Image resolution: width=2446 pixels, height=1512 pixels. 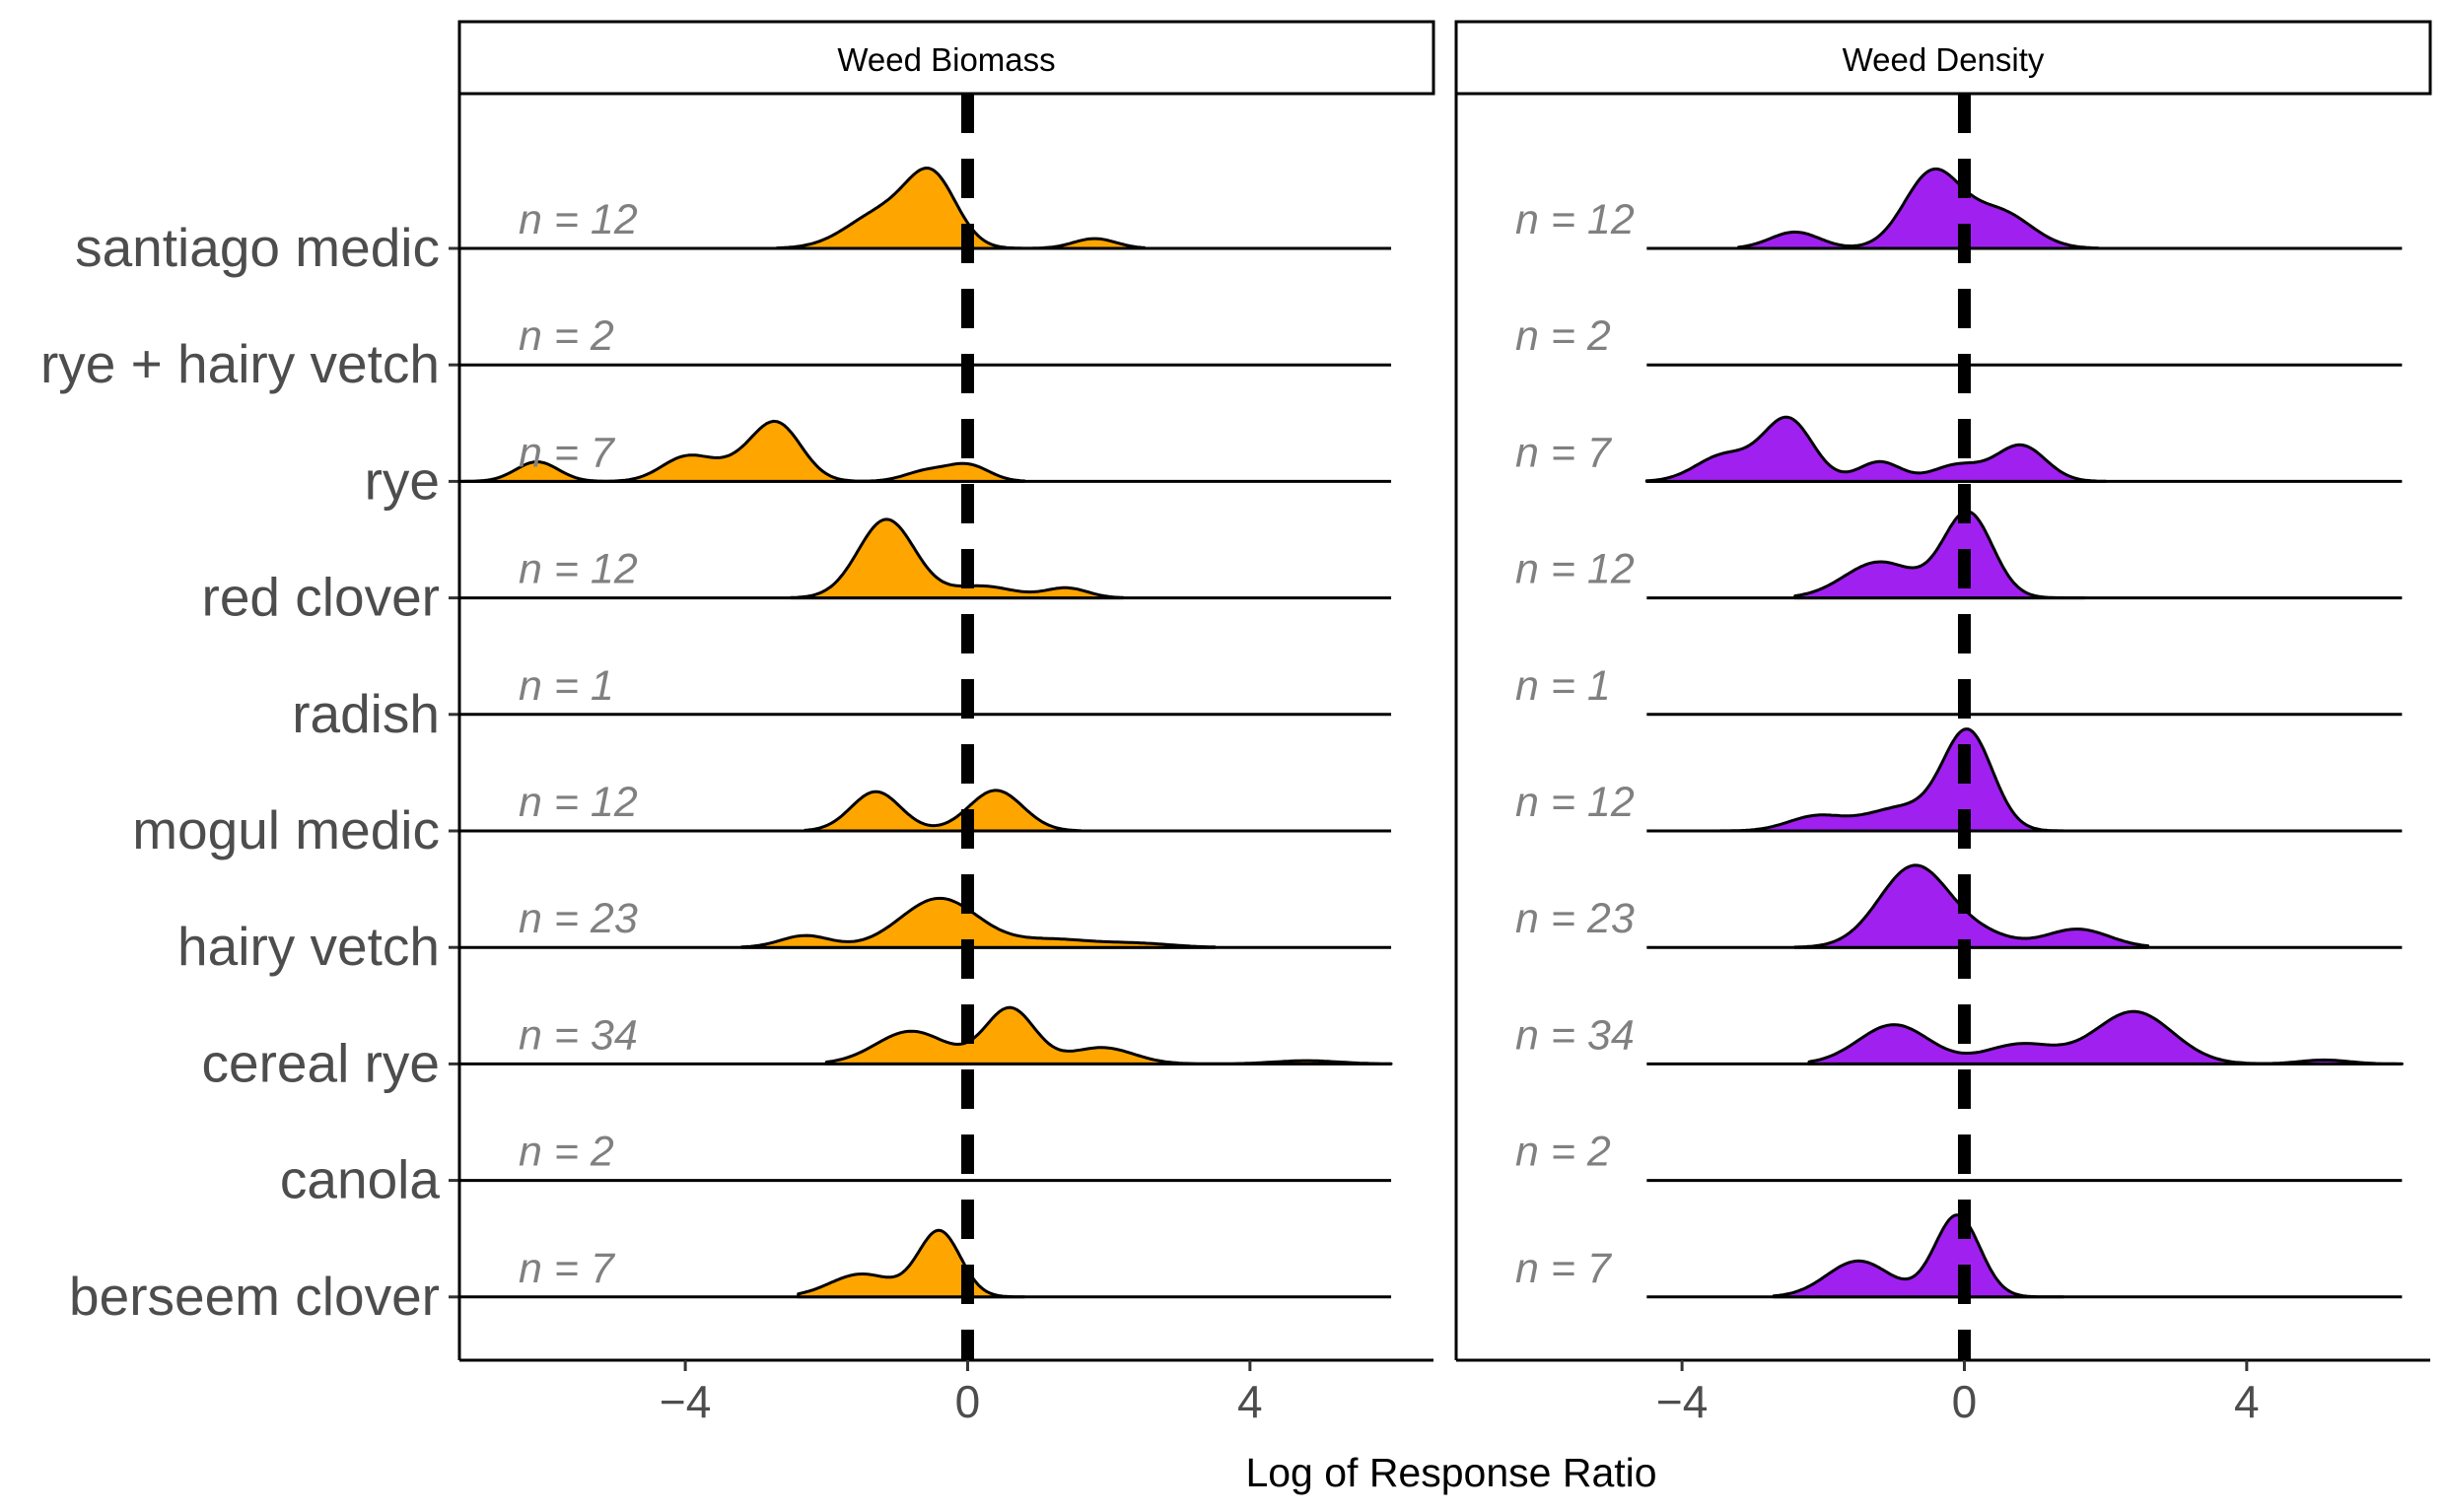 What do you see at coordinates (402, 480) in the screenshot?
I see `category-label: rye` at bounding box center [402, 480].